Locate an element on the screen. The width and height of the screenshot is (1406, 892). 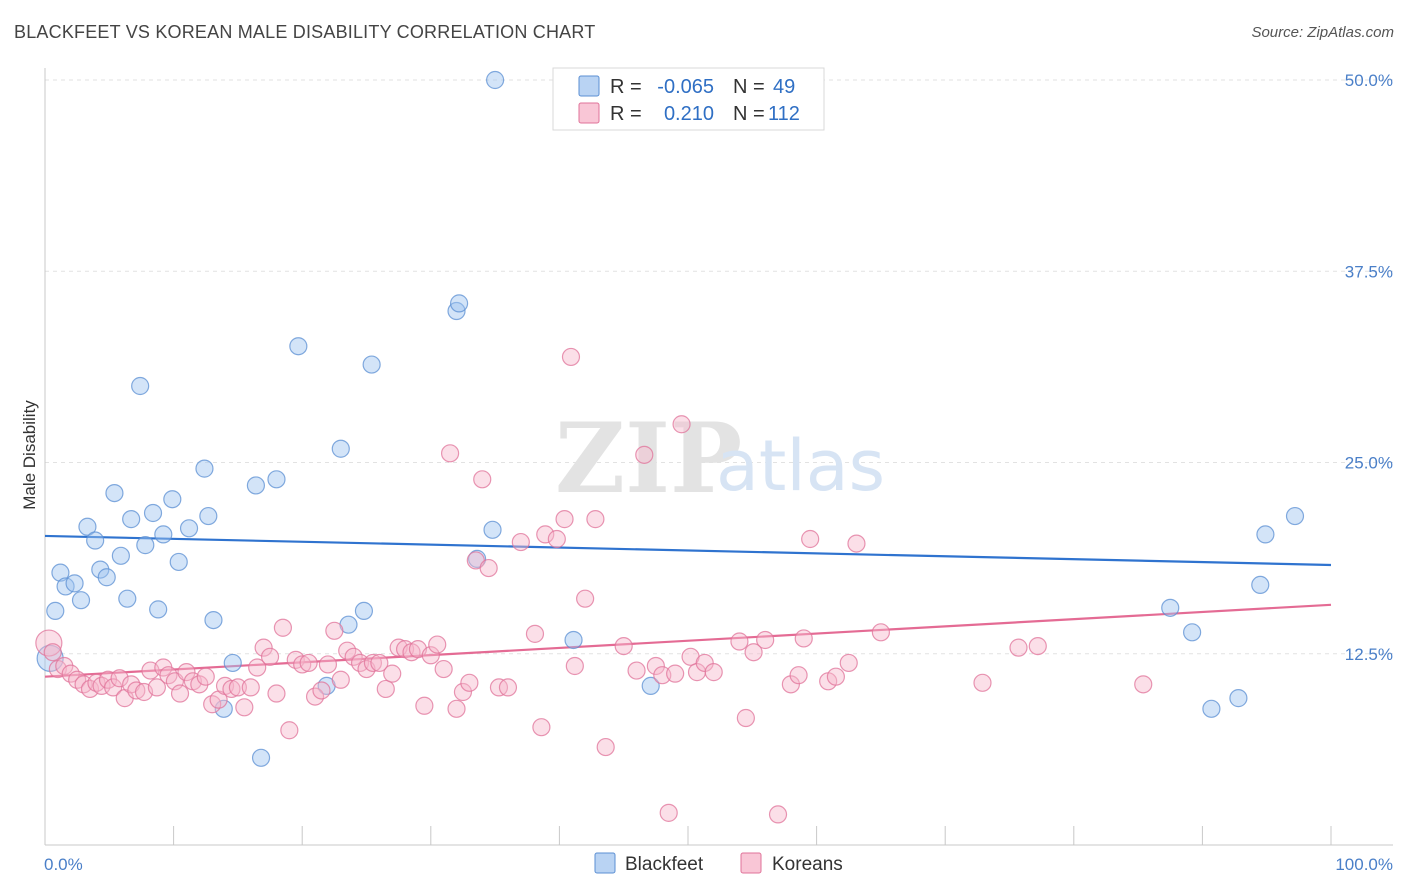
watermark-zip: ZIP is located at coordinates (648, 458).